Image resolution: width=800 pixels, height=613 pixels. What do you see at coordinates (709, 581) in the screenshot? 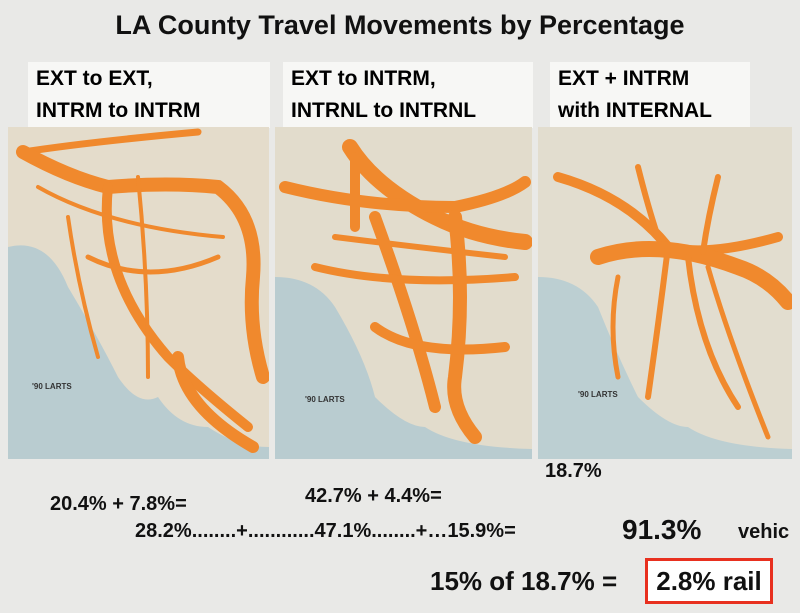
I see `rail-result: 2.8% rail` at bounding box center [709, 581].